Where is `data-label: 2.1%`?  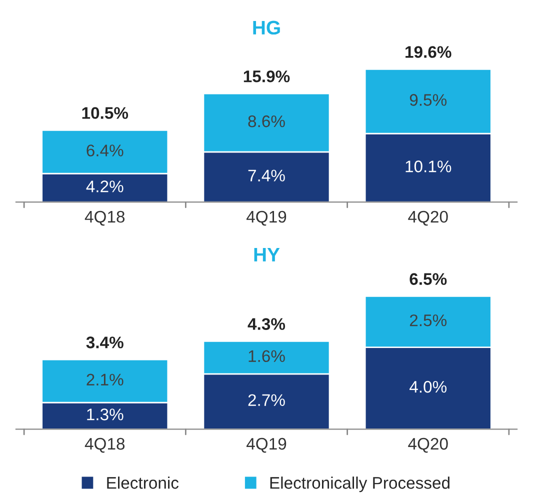 data-label: 2.1% is located at coordinates (105, 380).